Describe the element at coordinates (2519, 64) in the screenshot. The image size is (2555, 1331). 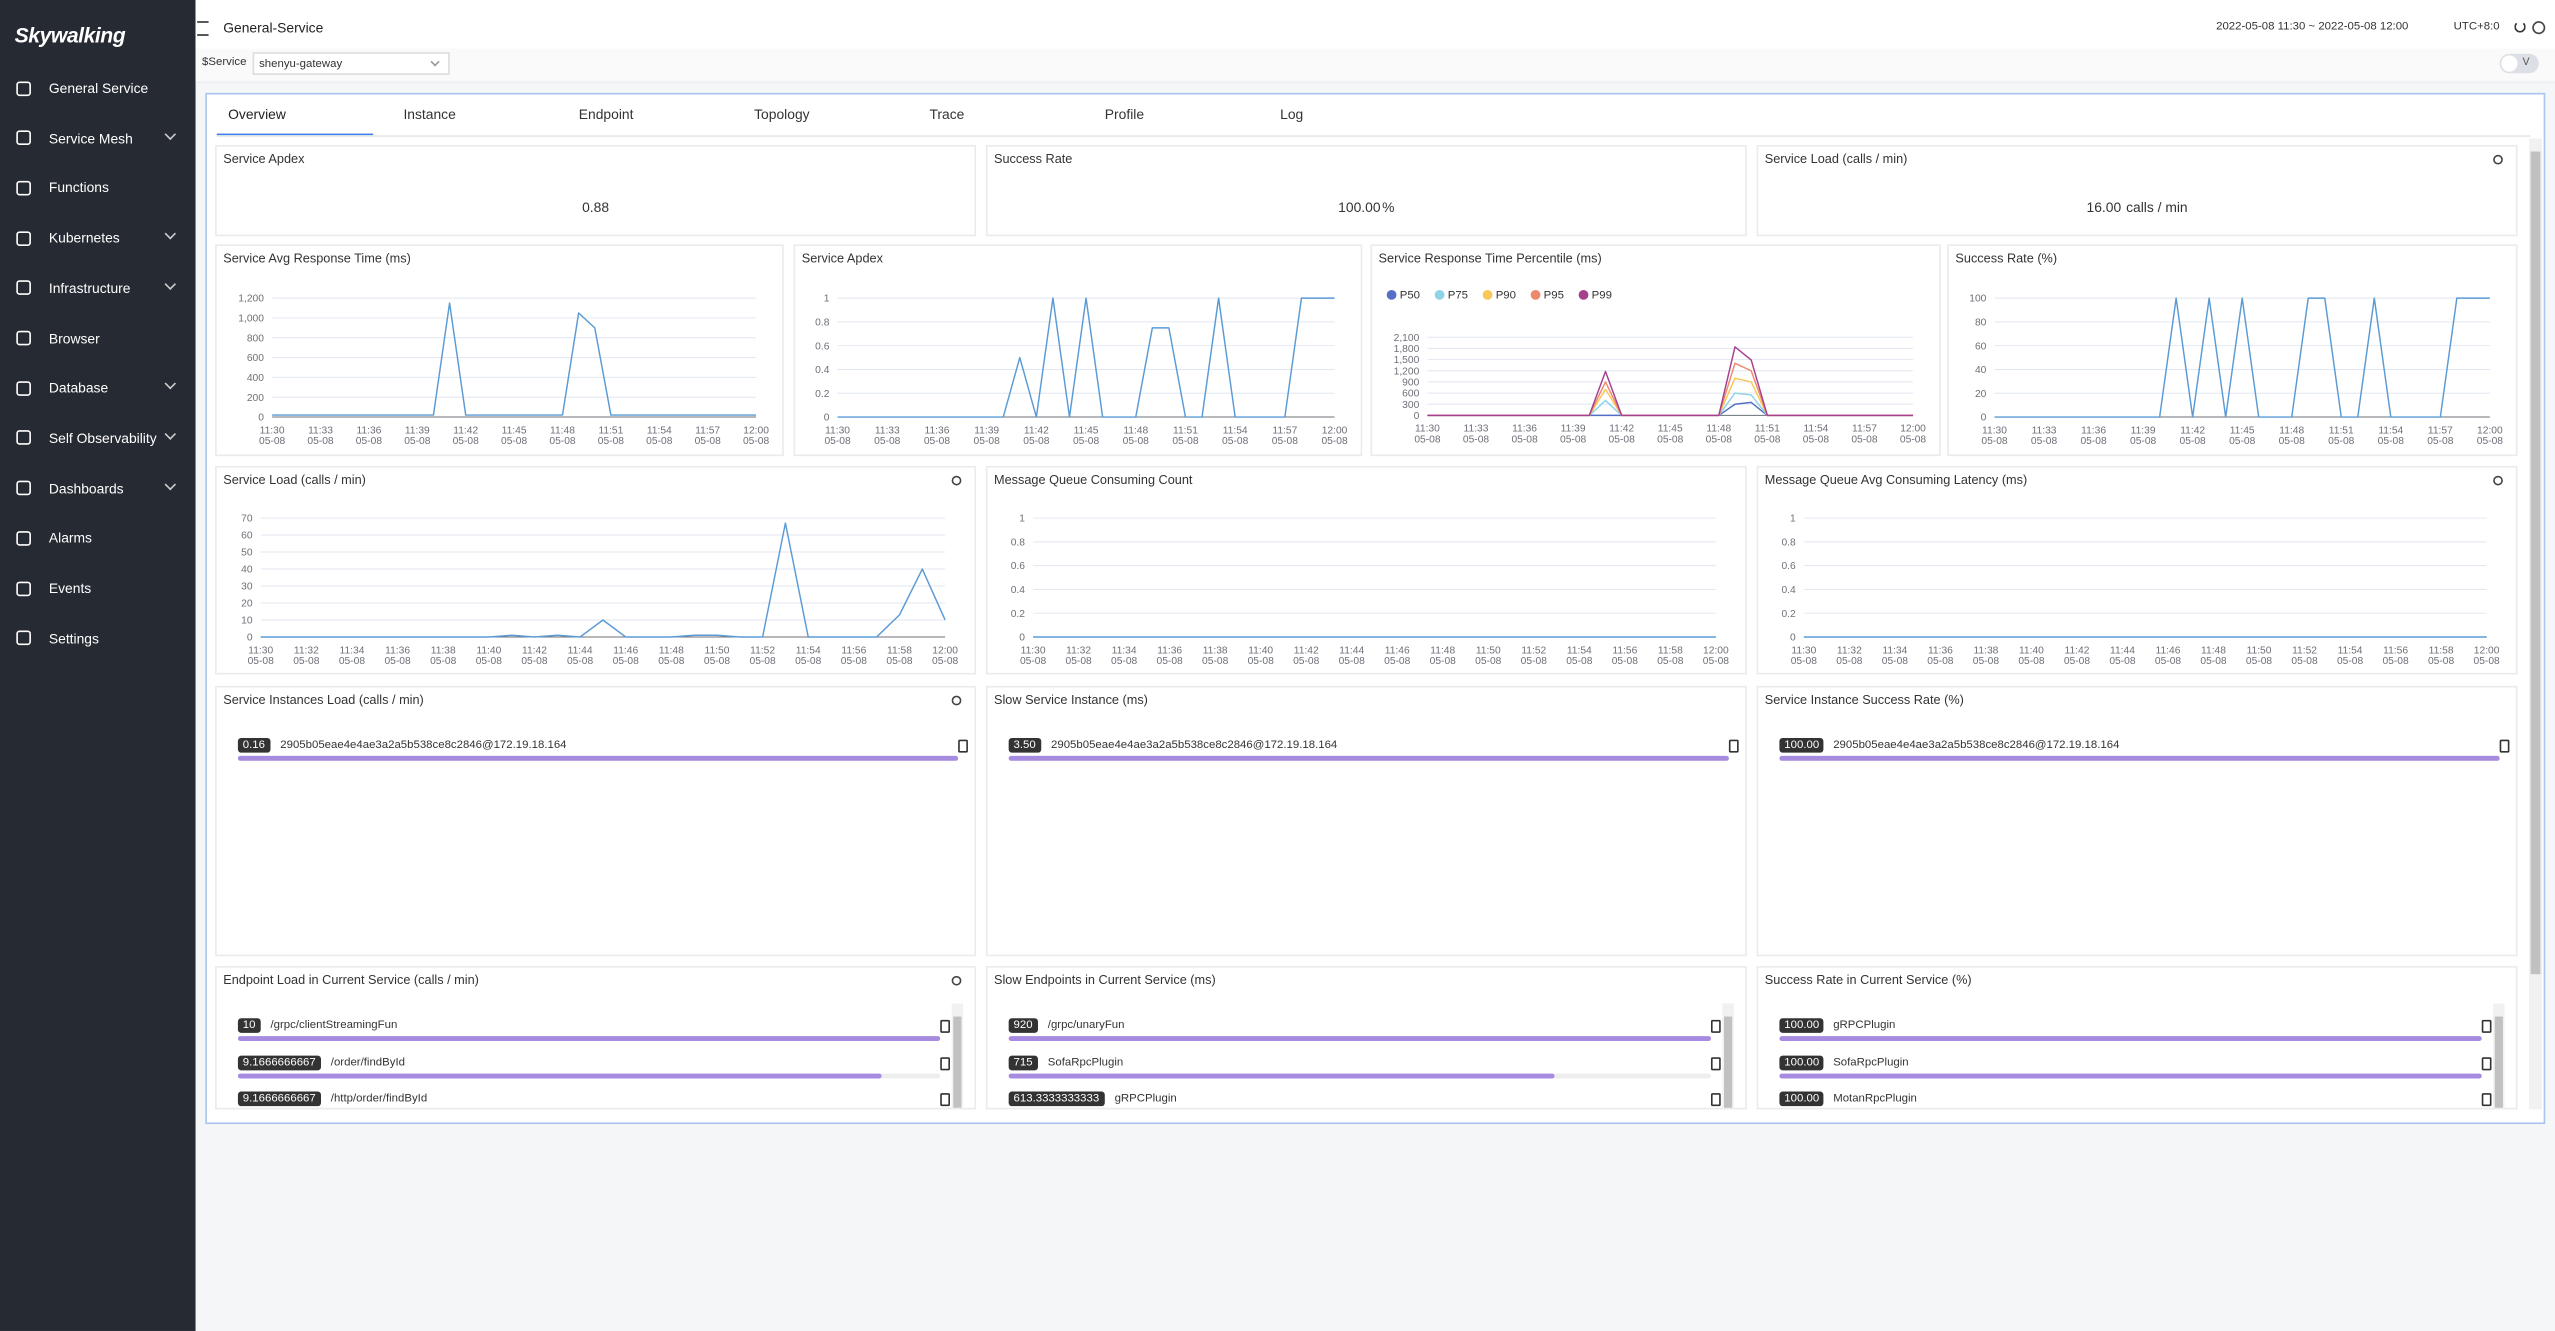
I see `toggle: V` at that location.